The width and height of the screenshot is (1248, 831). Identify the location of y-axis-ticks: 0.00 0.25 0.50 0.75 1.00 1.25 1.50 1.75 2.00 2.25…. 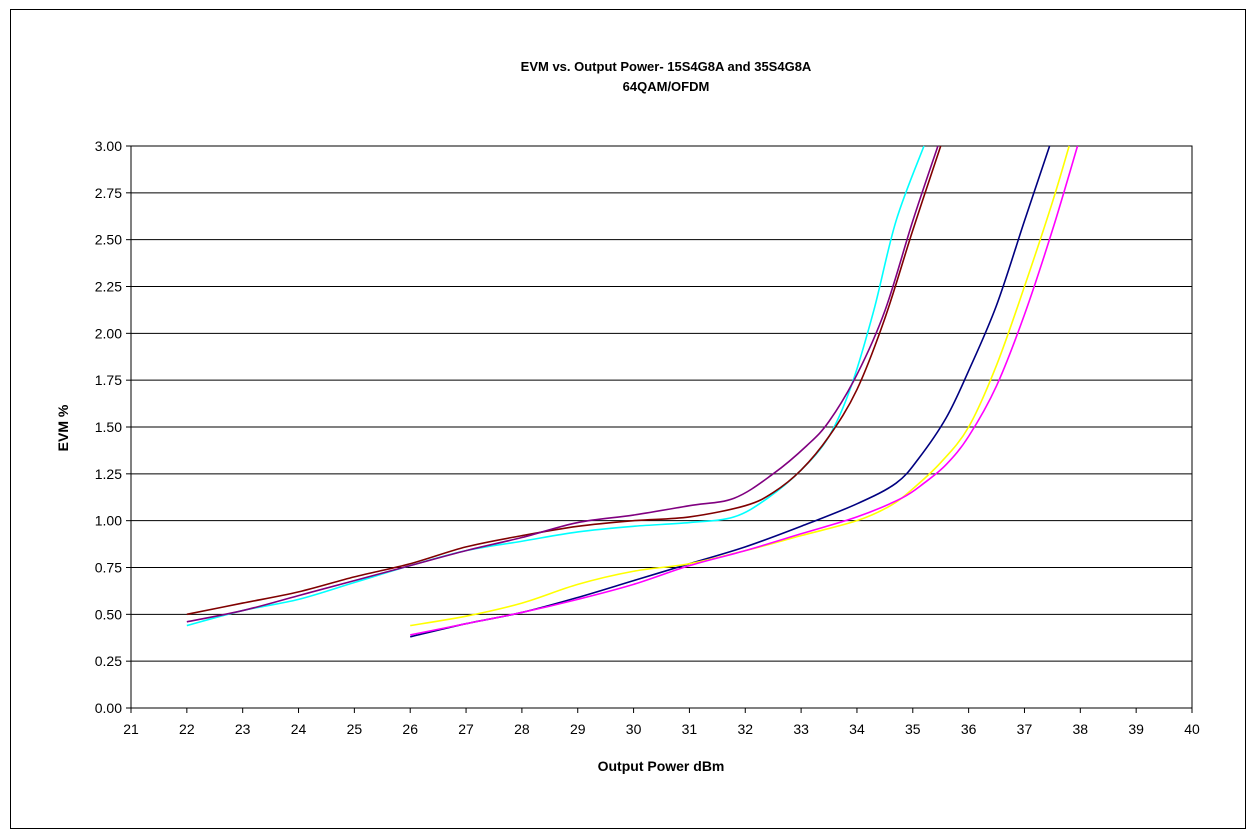
(113, 427).